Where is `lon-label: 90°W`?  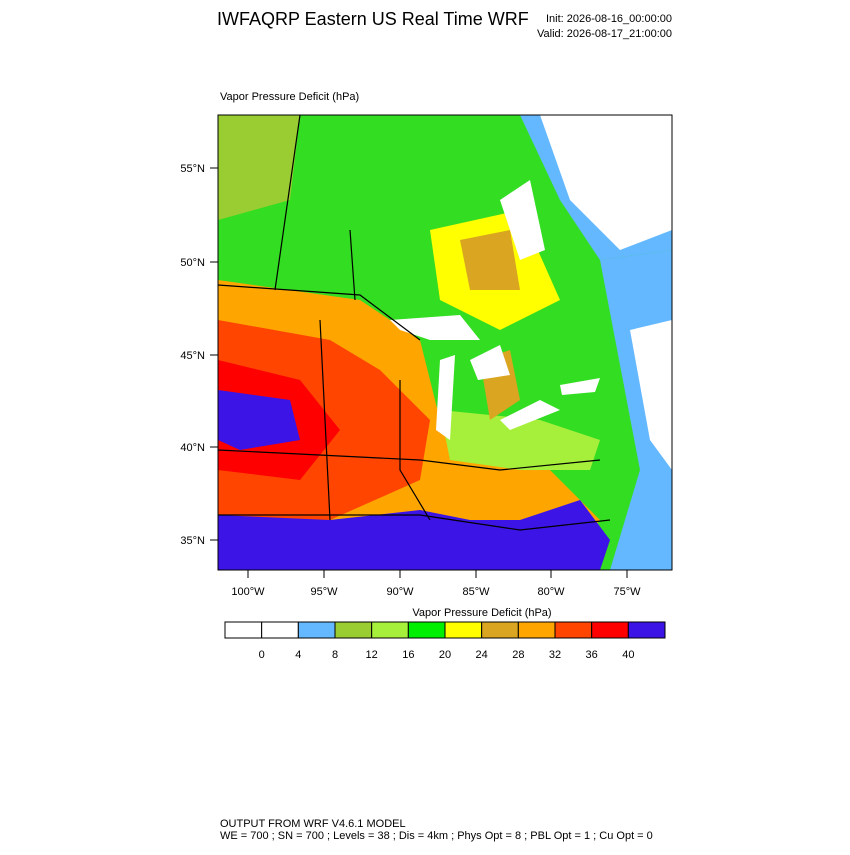
lon-label: 90°W is located at coordinates (400, 592).